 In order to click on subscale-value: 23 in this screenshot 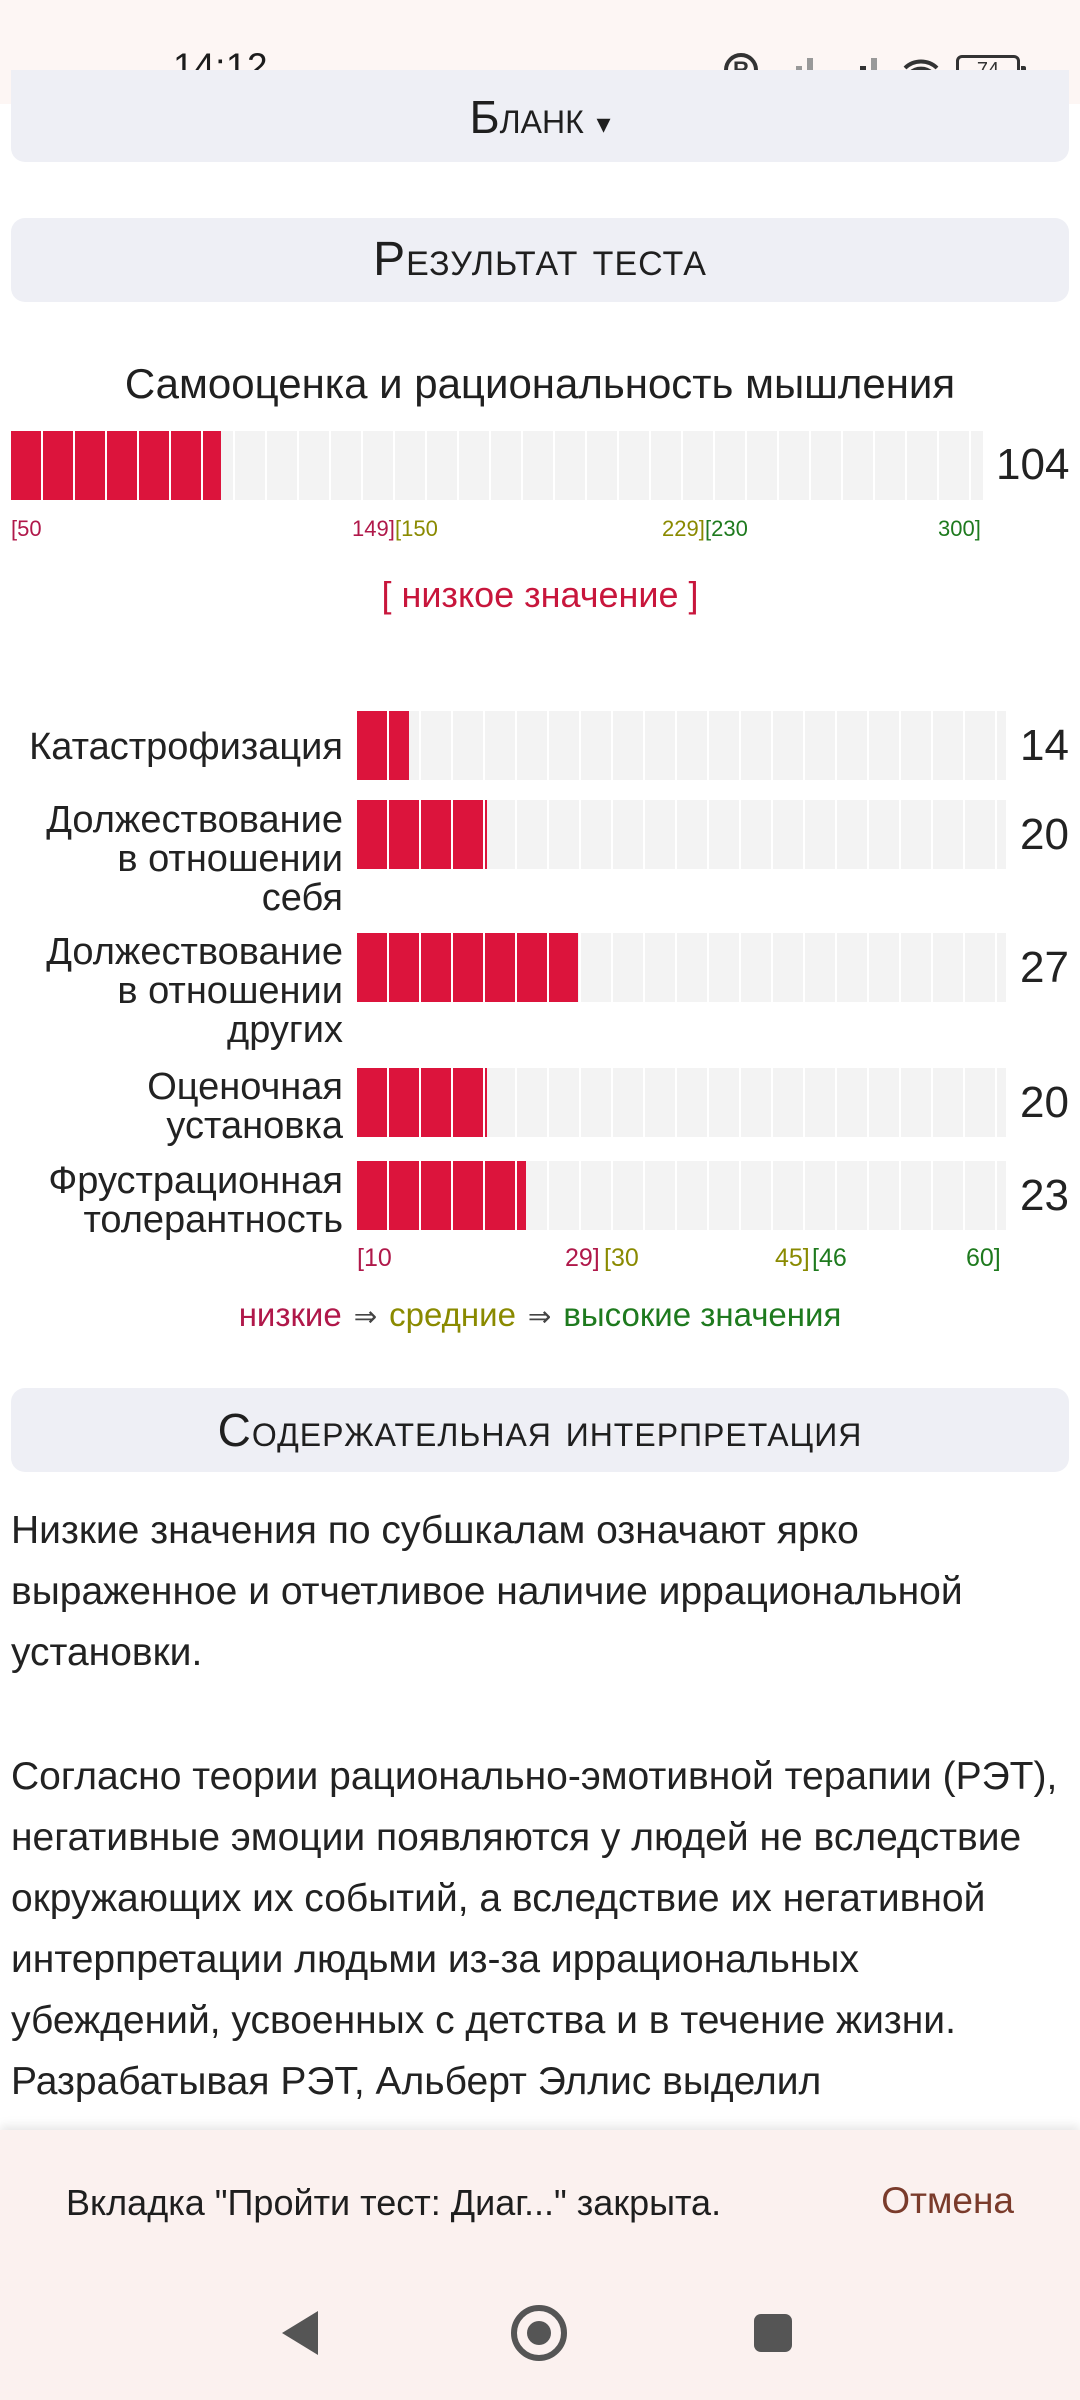, I will do `click(1044, 1195)`.